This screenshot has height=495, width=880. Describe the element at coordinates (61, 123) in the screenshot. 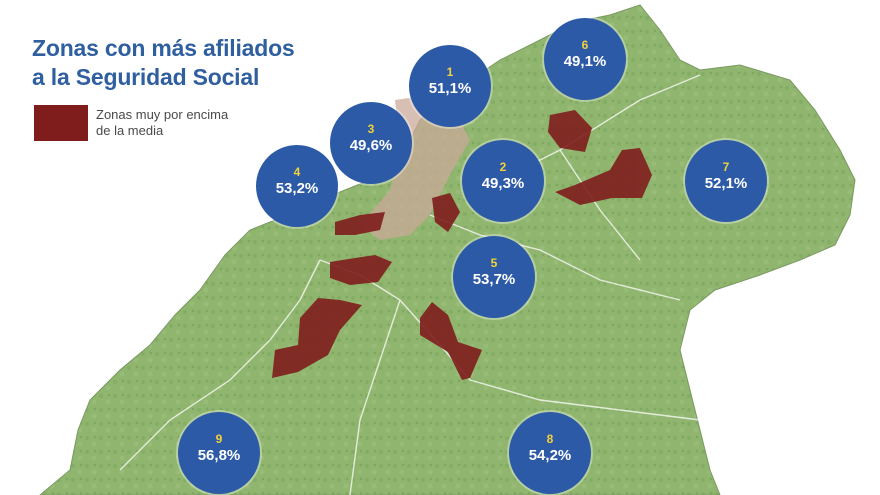

I see `legend-swatch` at that location.